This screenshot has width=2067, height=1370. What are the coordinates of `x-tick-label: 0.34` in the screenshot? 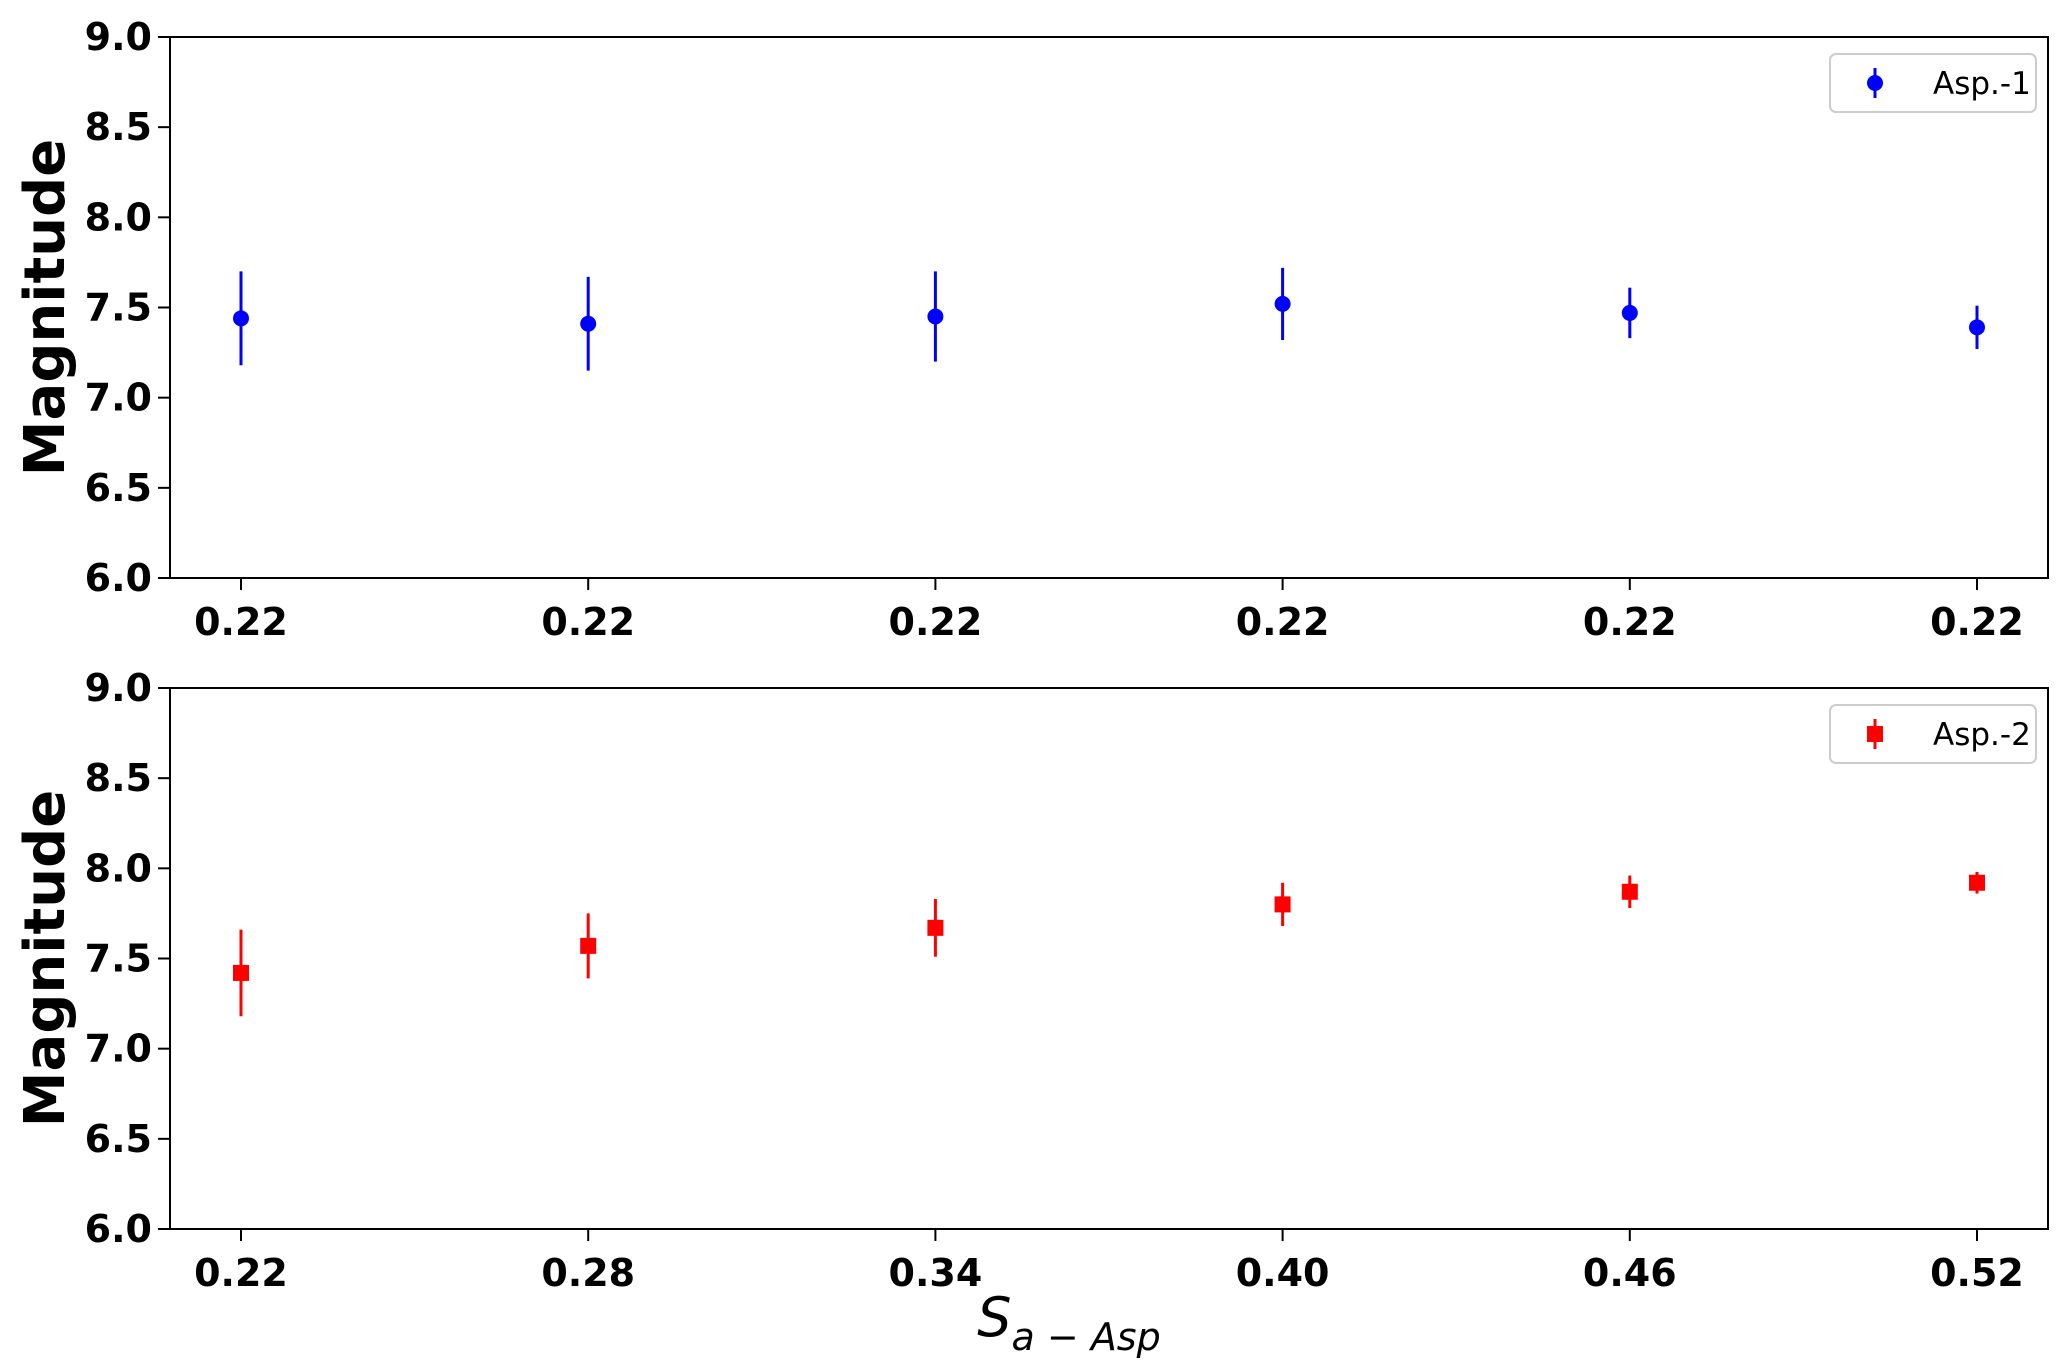 It's located at (936, 1273).